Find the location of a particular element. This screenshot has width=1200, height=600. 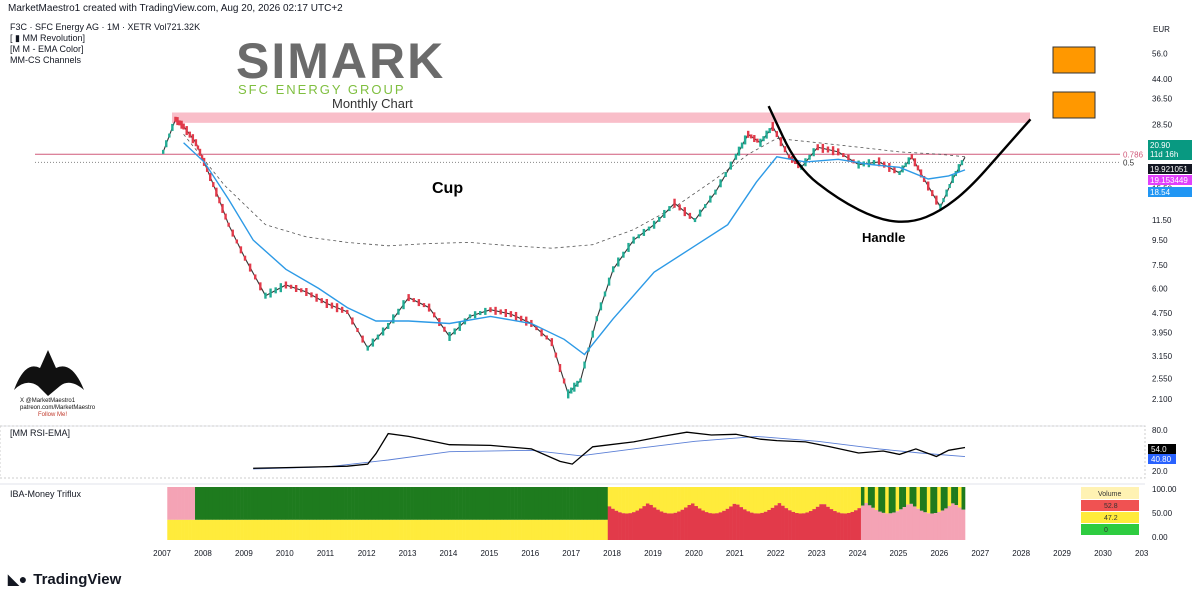

indicator-cs-channels: MM-CS Channels is located at coordinates (46, 60).